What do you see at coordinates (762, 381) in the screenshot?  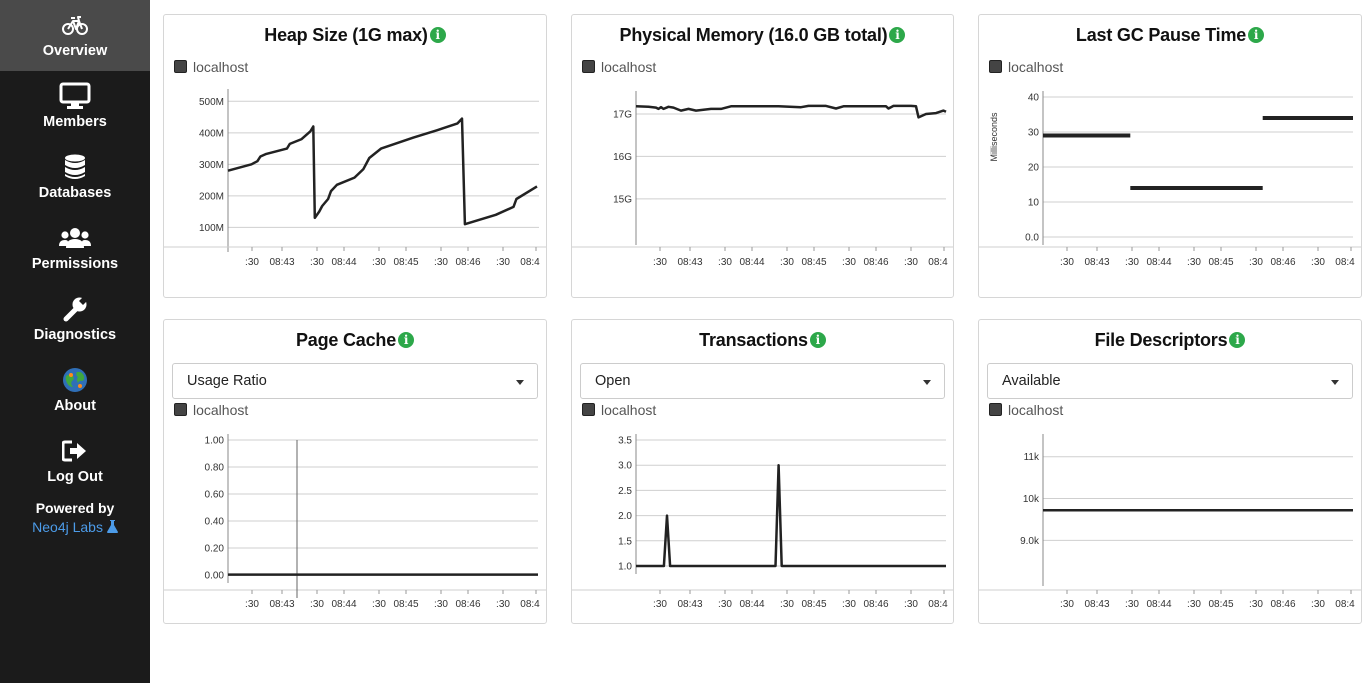 I see `metric-select: Open` at bounding box center [762, 381].